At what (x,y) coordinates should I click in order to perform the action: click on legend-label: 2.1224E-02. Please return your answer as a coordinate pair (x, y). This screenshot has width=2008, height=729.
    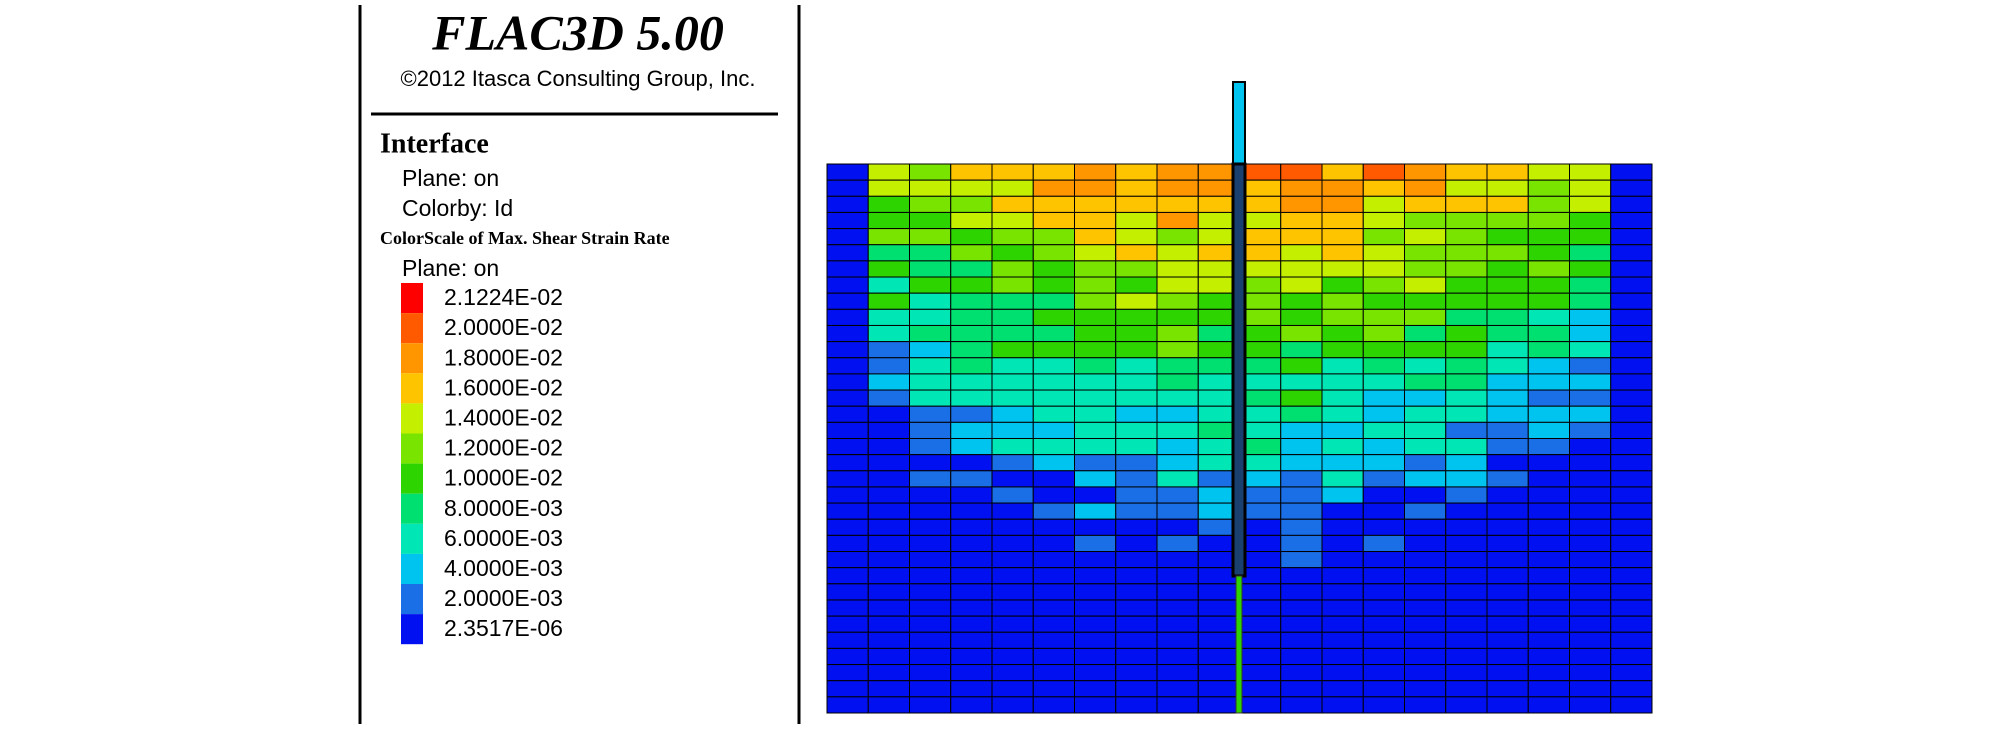
    Looking at the image, I should click on (503, 297).